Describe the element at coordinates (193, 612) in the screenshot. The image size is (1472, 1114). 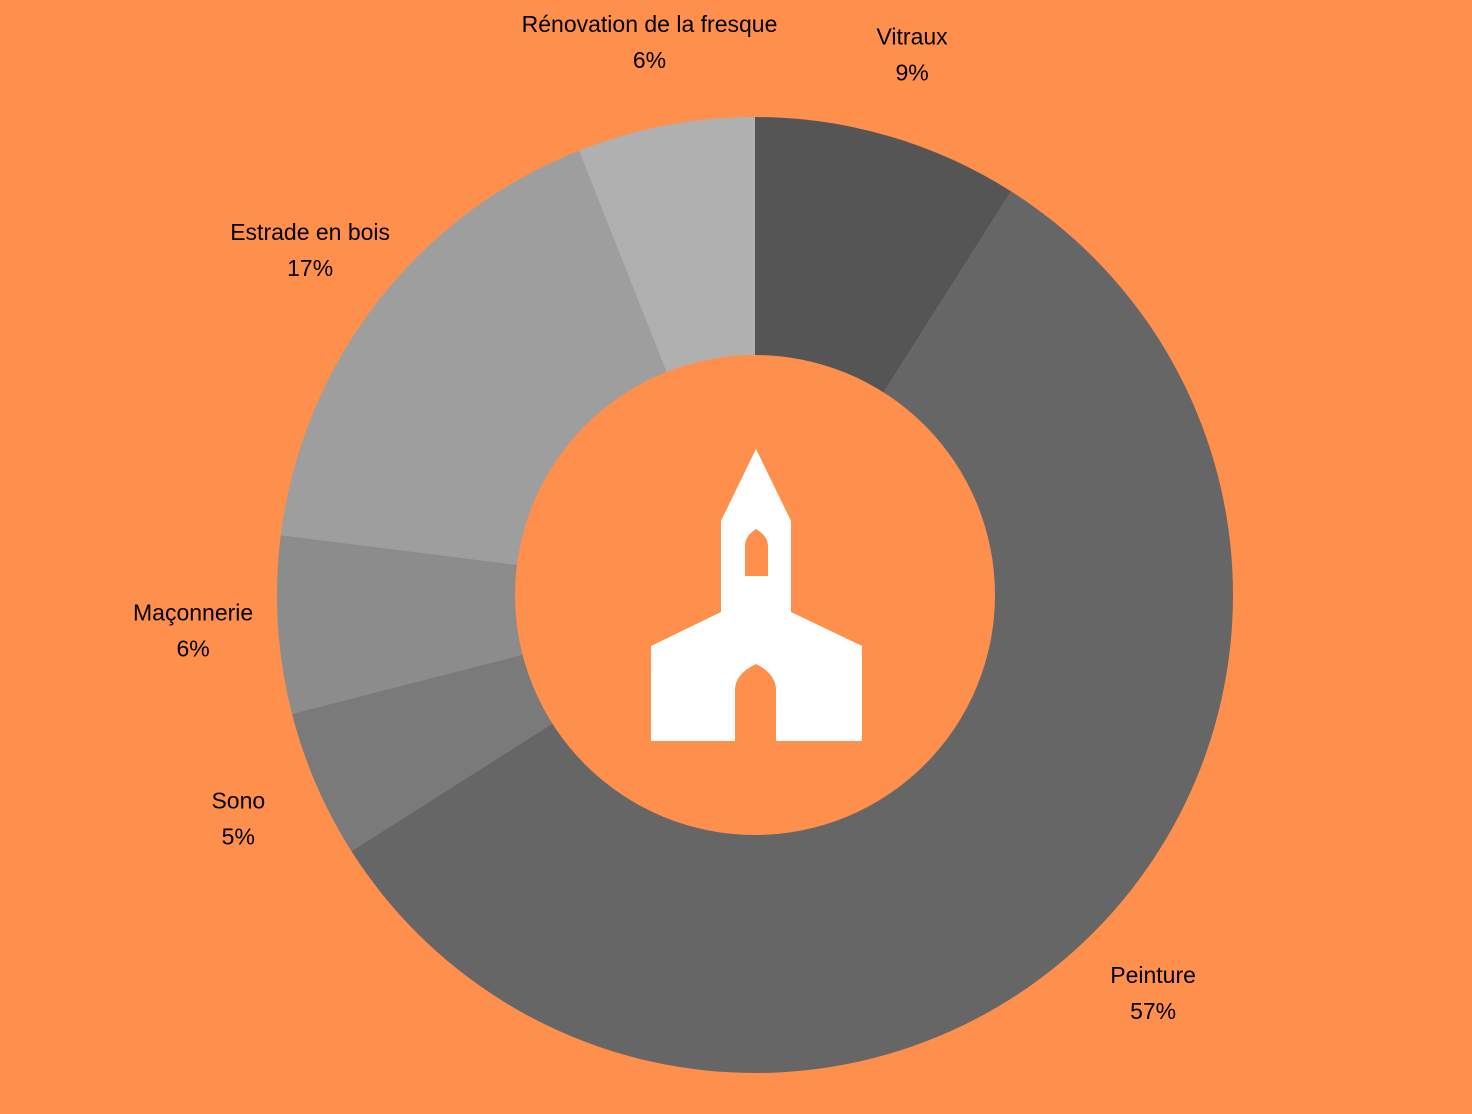
I see `label-maconnerie: Maçonnerie` at that location.